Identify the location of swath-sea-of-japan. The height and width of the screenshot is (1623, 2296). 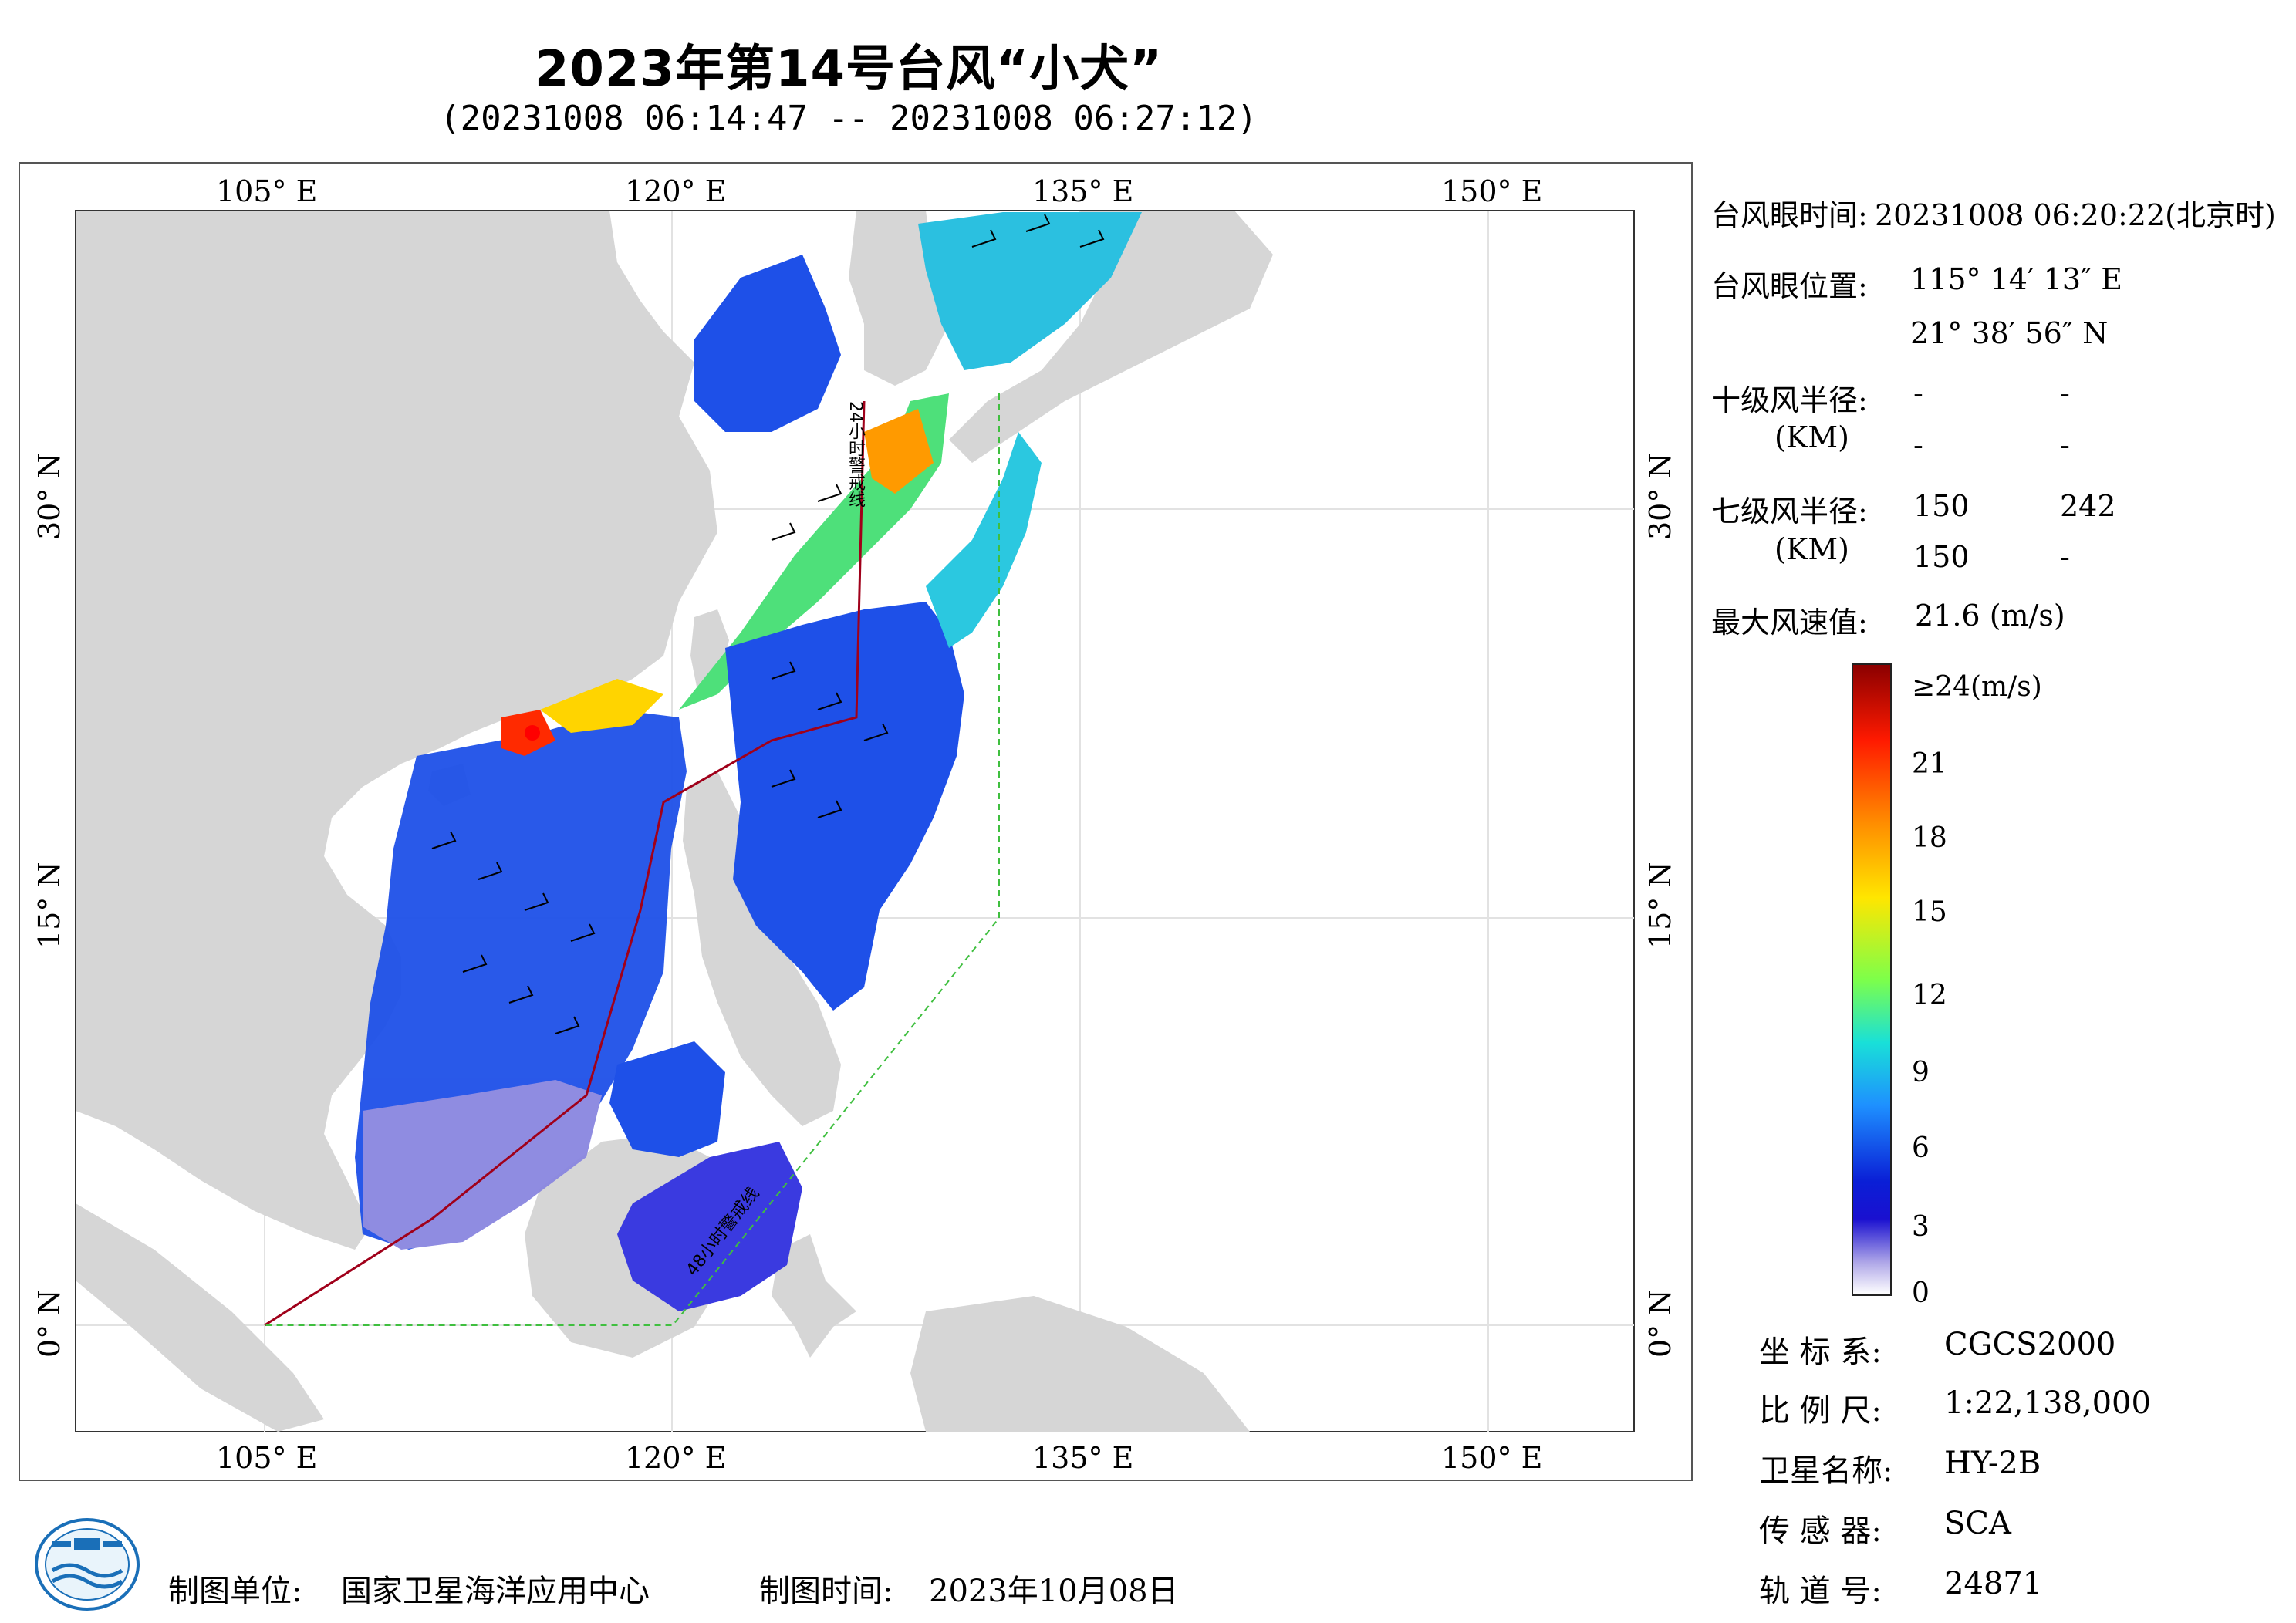
(1030, 291).